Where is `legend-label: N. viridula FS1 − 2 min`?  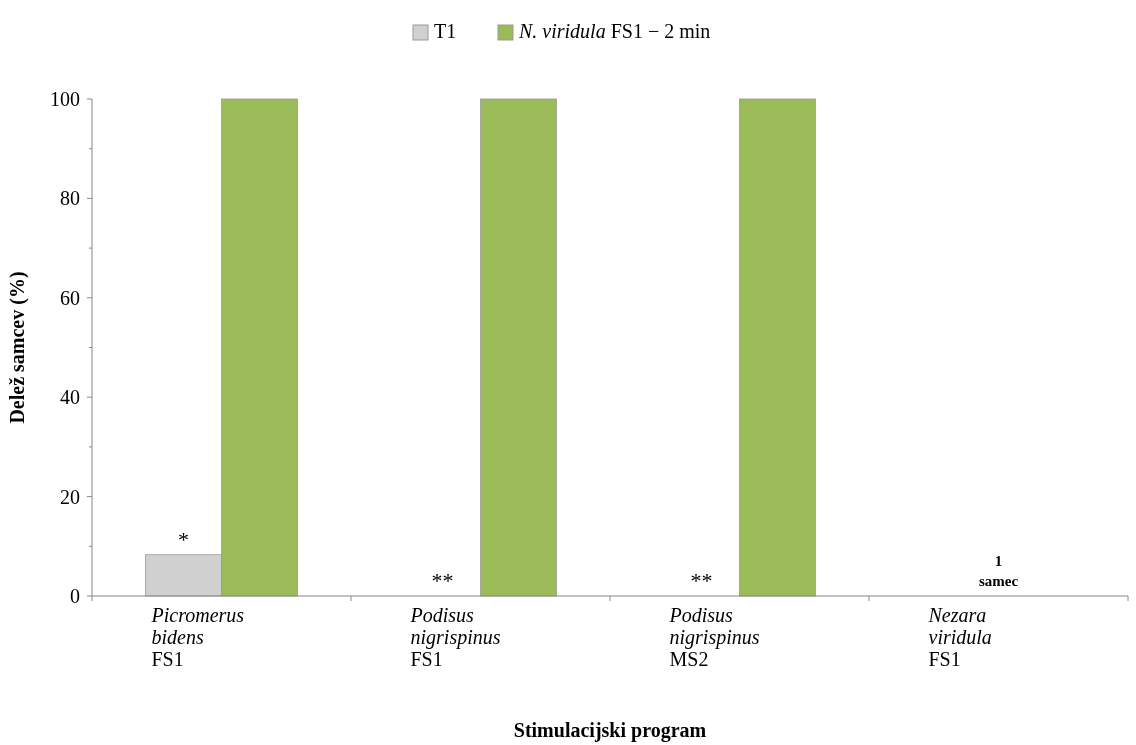
legend-label: N. viridula FS1 − 2 min is located at coordinates (614, 31).